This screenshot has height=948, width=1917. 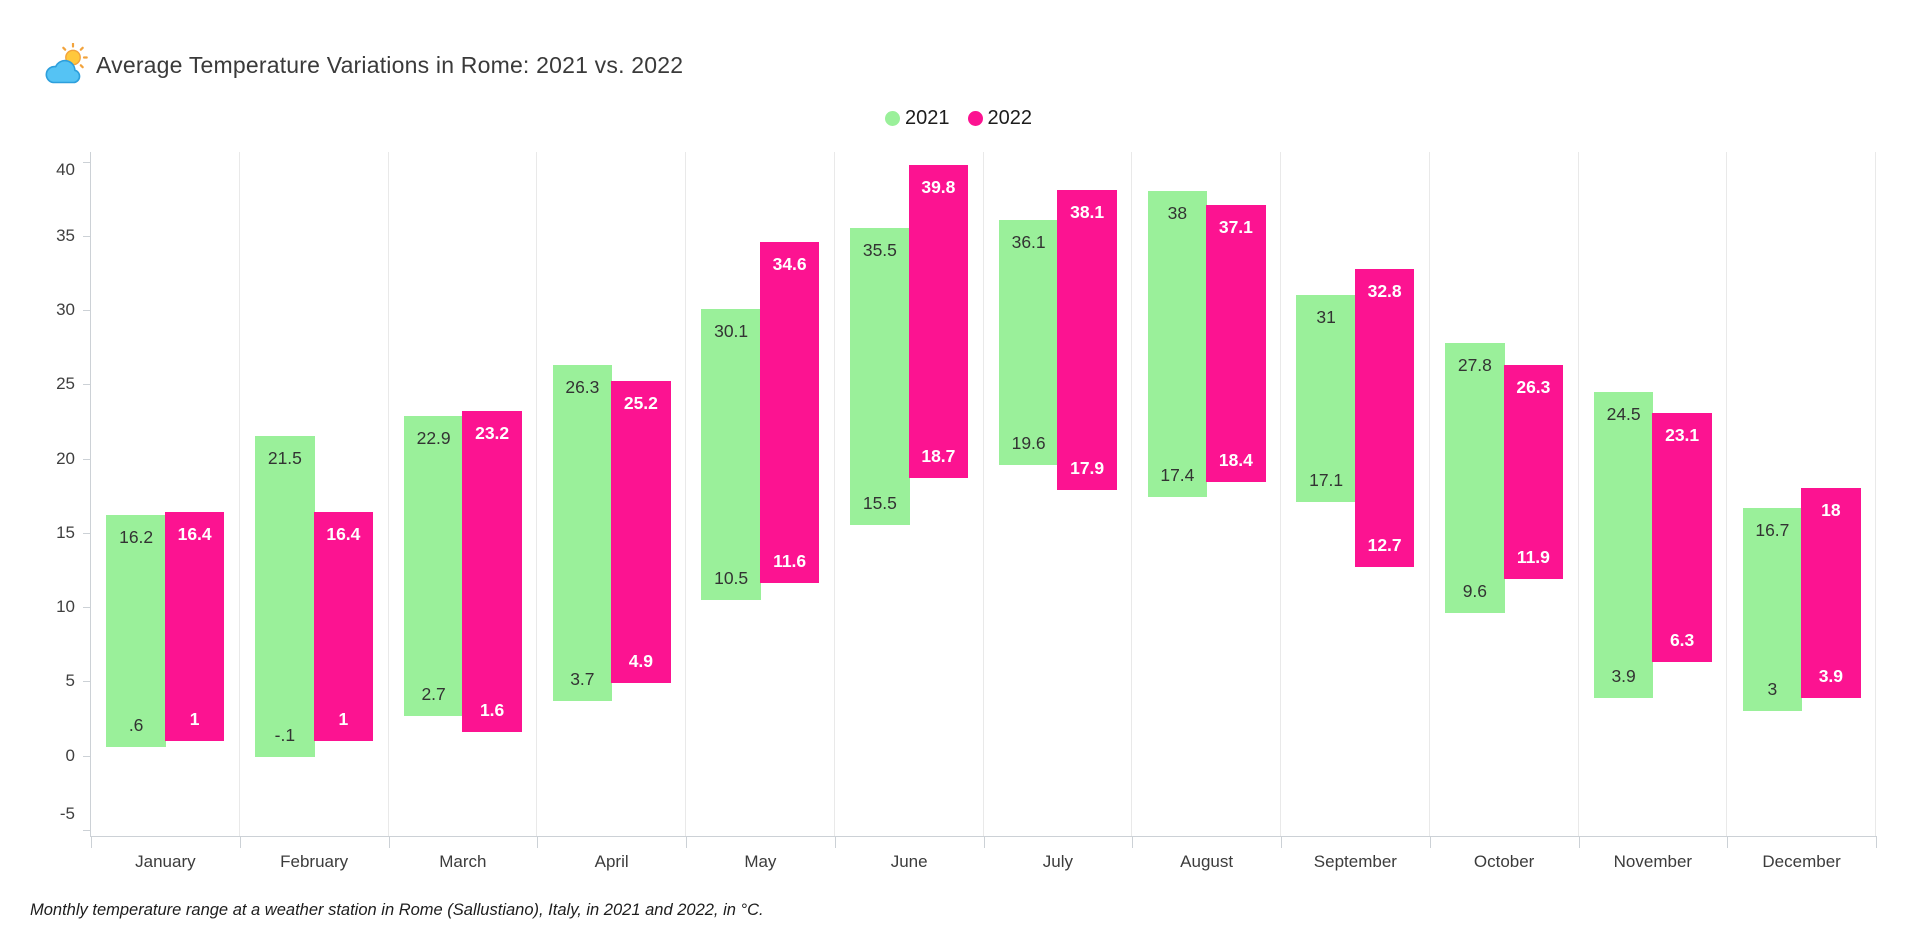 What do you see at coordinates (433, 565) in the screenshot?
I see `bar-2021-march: 22.9 2.7` at bounding box center [433, 565].